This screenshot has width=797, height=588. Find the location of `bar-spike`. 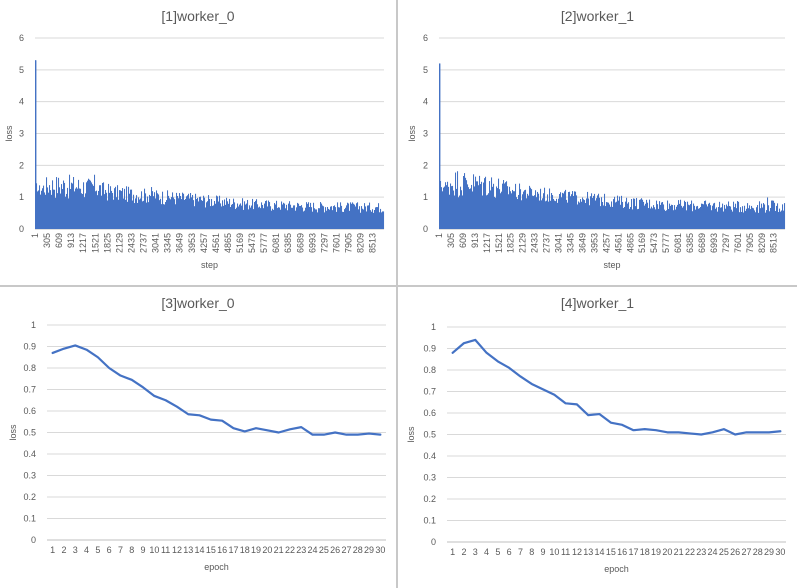

bar-spike is located at coordinates (36, 145).